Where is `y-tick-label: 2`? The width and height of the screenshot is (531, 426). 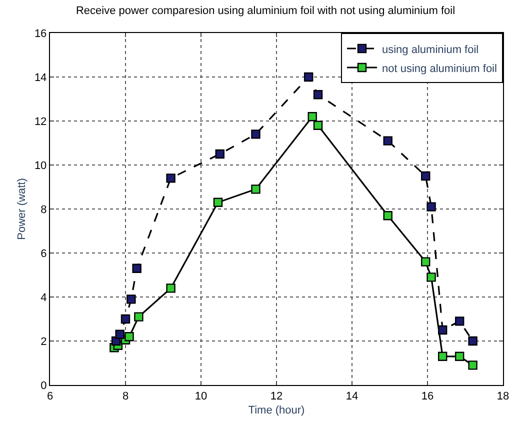
y-tick-label: 2 is located at coordinates (43, 342).